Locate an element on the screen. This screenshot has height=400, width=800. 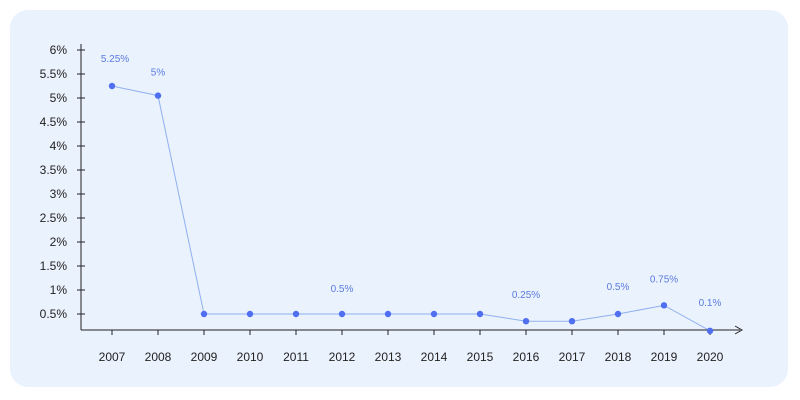
x-tick-label: 2013 is located at coordinates (388, 357).